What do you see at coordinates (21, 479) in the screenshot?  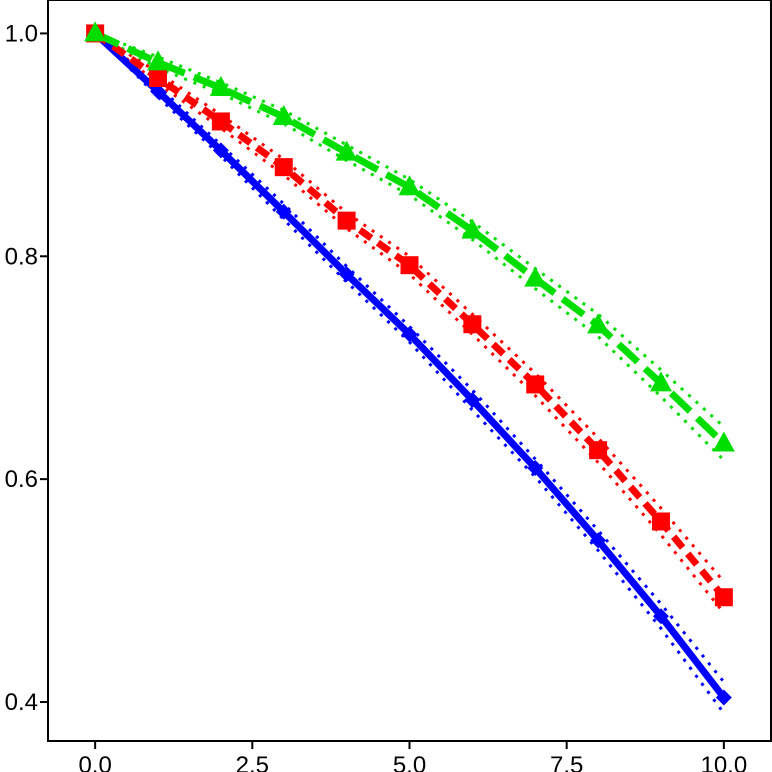 I see `y-tick-label-1: 0.6` at bounding box center [21, 479].